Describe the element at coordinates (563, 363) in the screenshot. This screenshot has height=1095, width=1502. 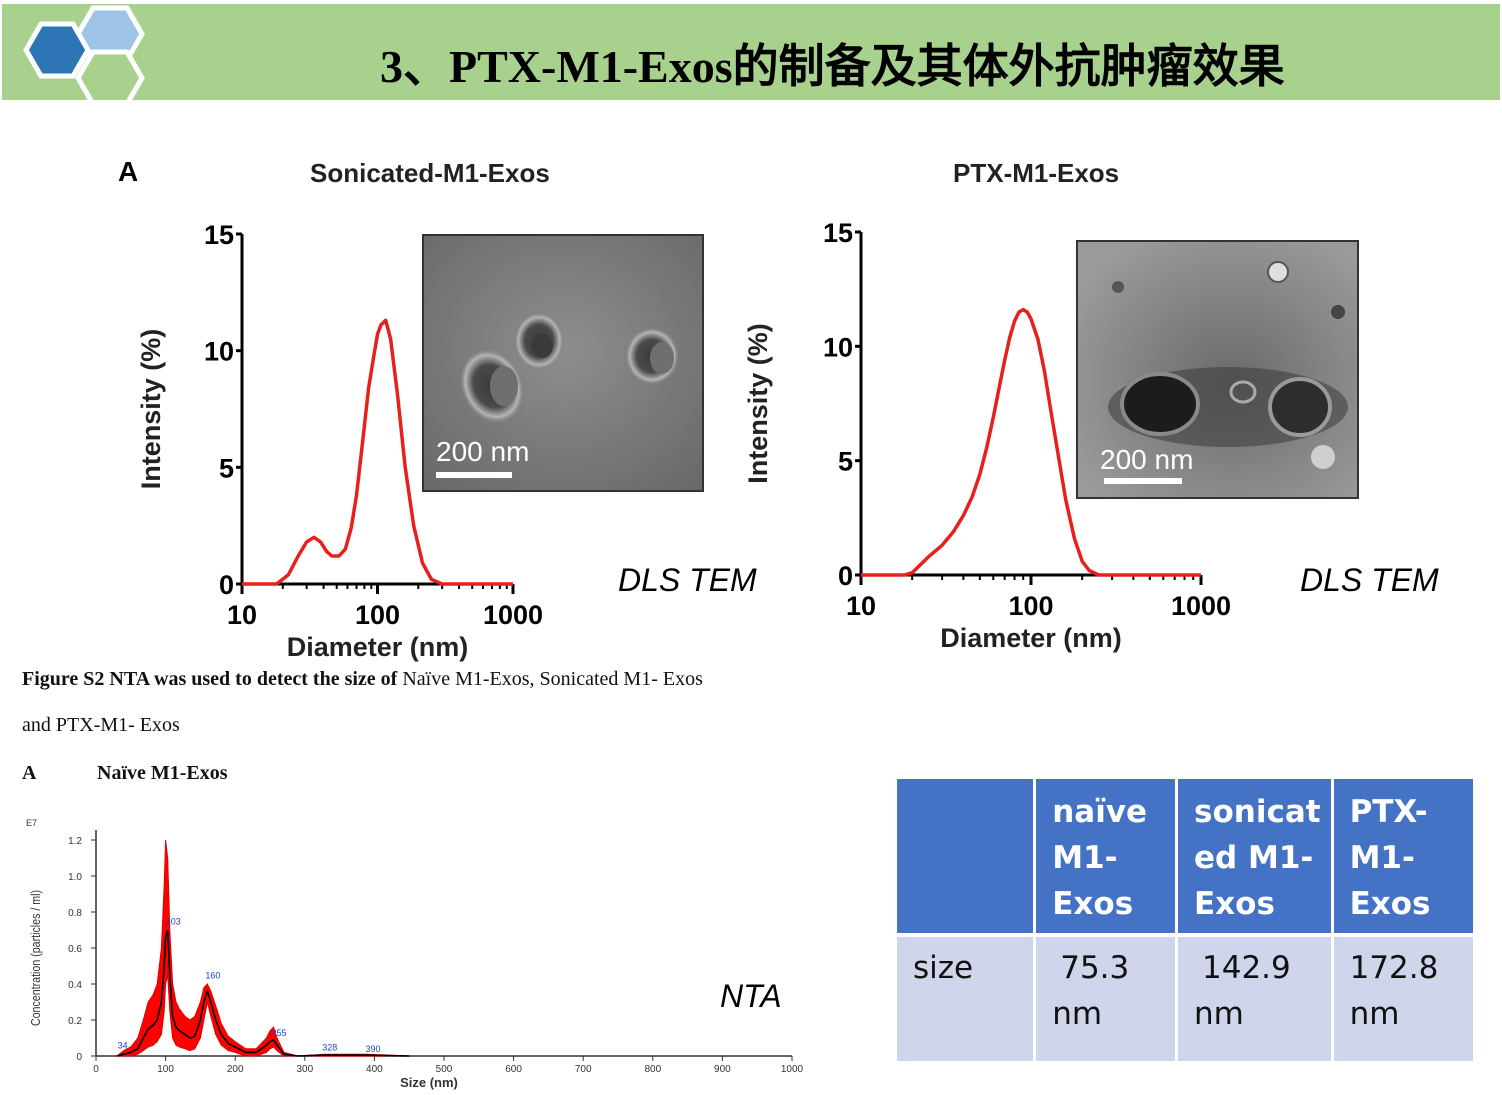
I see `tem-image-sonicated: 200 nm` at that location.